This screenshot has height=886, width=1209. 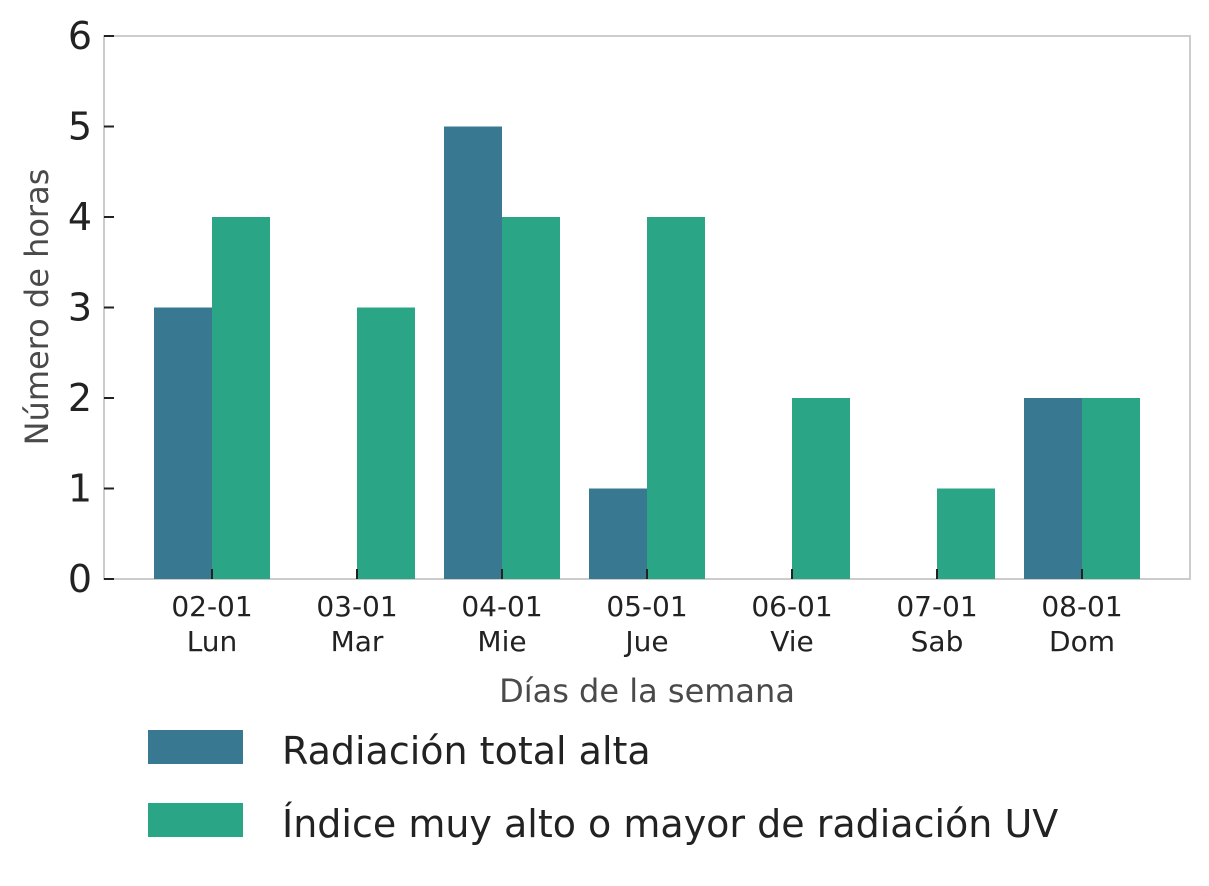 I want to click on x-tick-label-0: 02-01 Lun, so click(x=211, y=624).